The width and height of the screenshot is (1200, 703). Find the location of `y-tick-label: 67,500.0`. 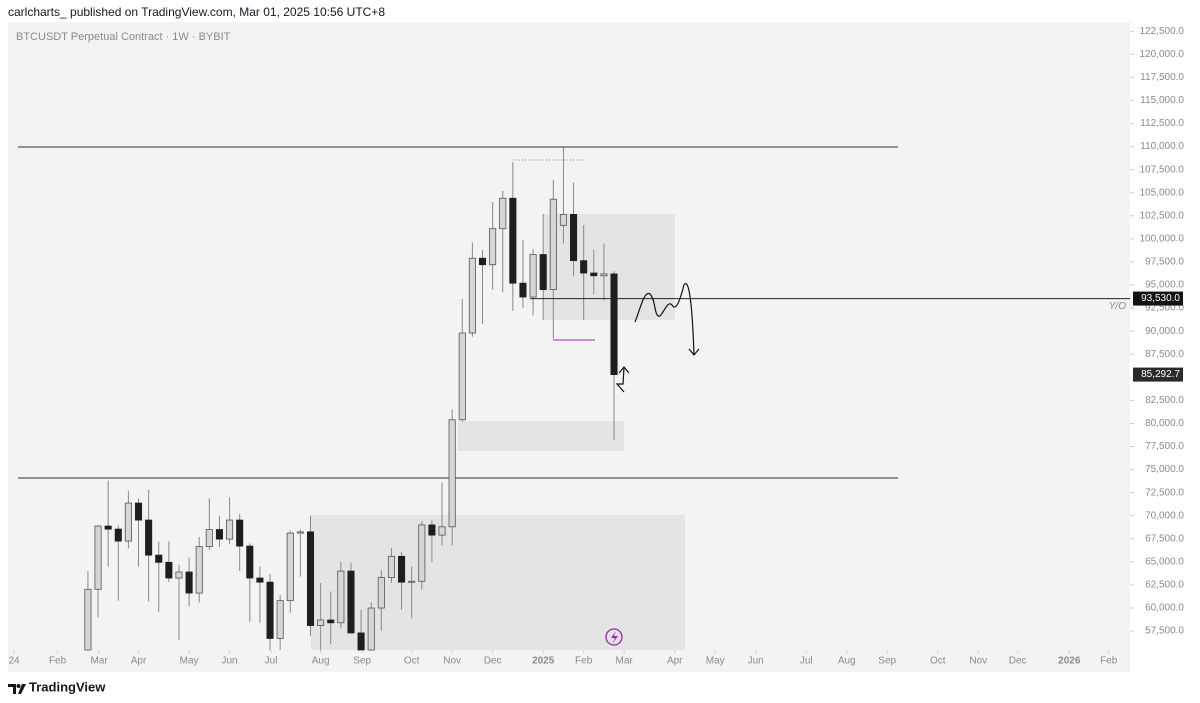

y-tick-label: 67,500.0 is located at coordinates (1164, 538).